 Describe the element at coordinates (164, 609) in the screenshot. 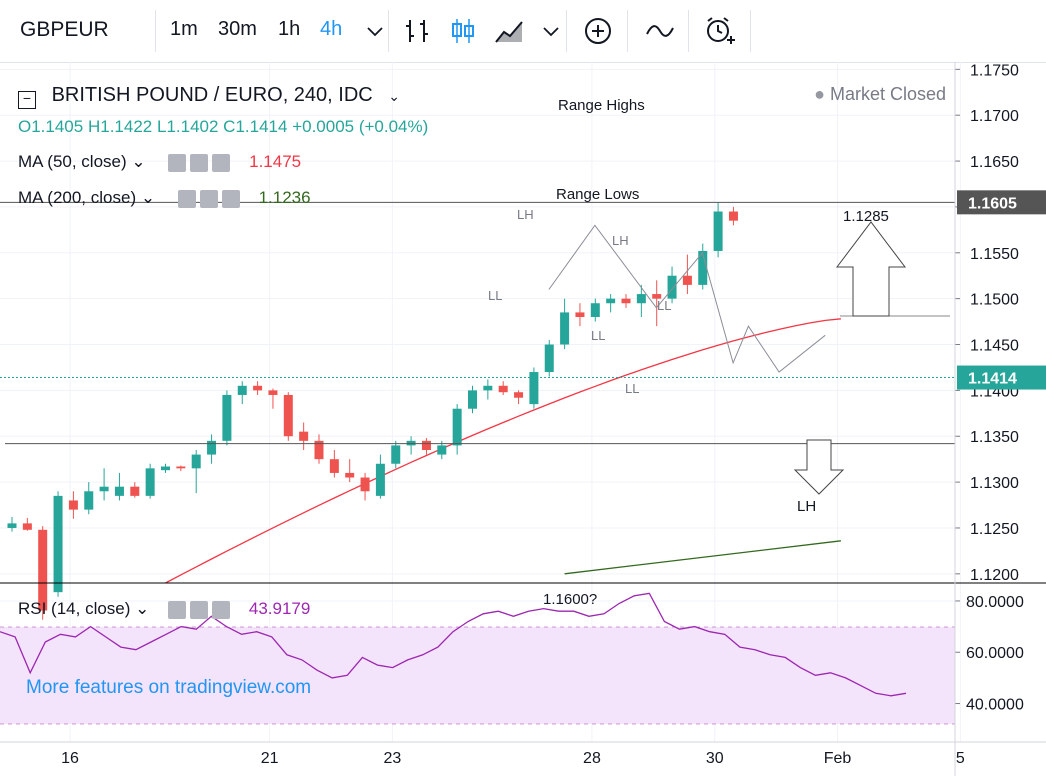

I see `rsi-legend: RSI (14, close) ⌄ 43.9179` at that location.